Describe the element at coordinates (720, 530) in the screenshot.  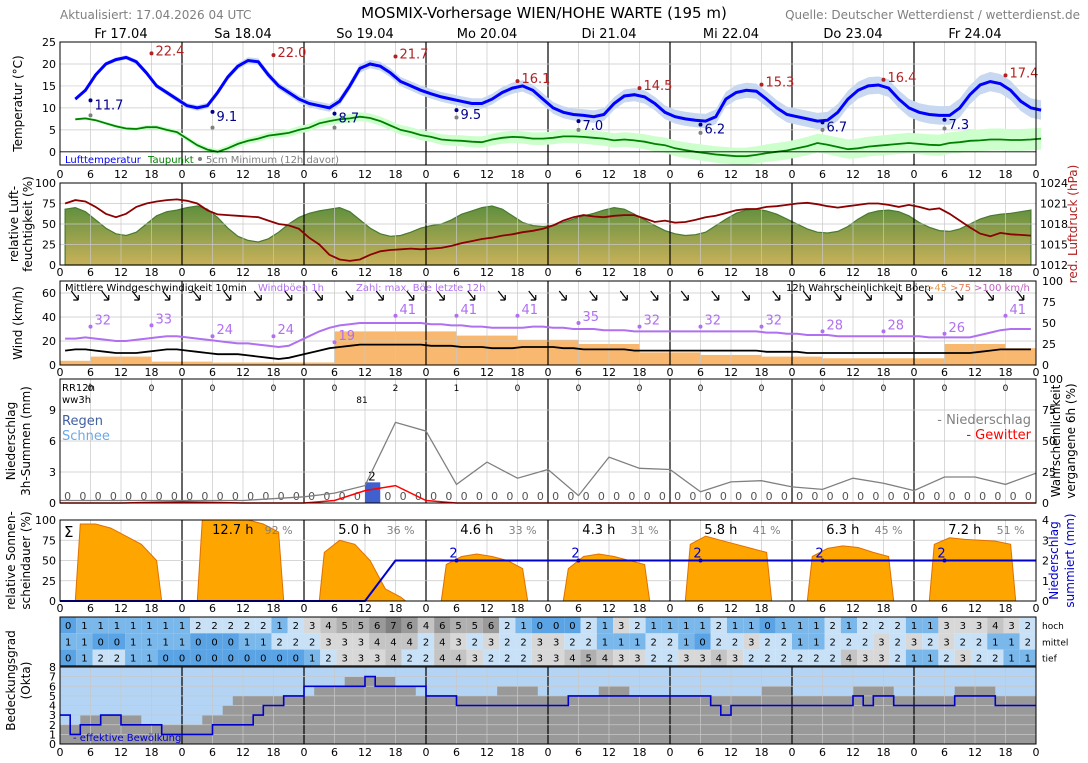
I see `daily-sunshine-hours: 5.8 h` at that location.